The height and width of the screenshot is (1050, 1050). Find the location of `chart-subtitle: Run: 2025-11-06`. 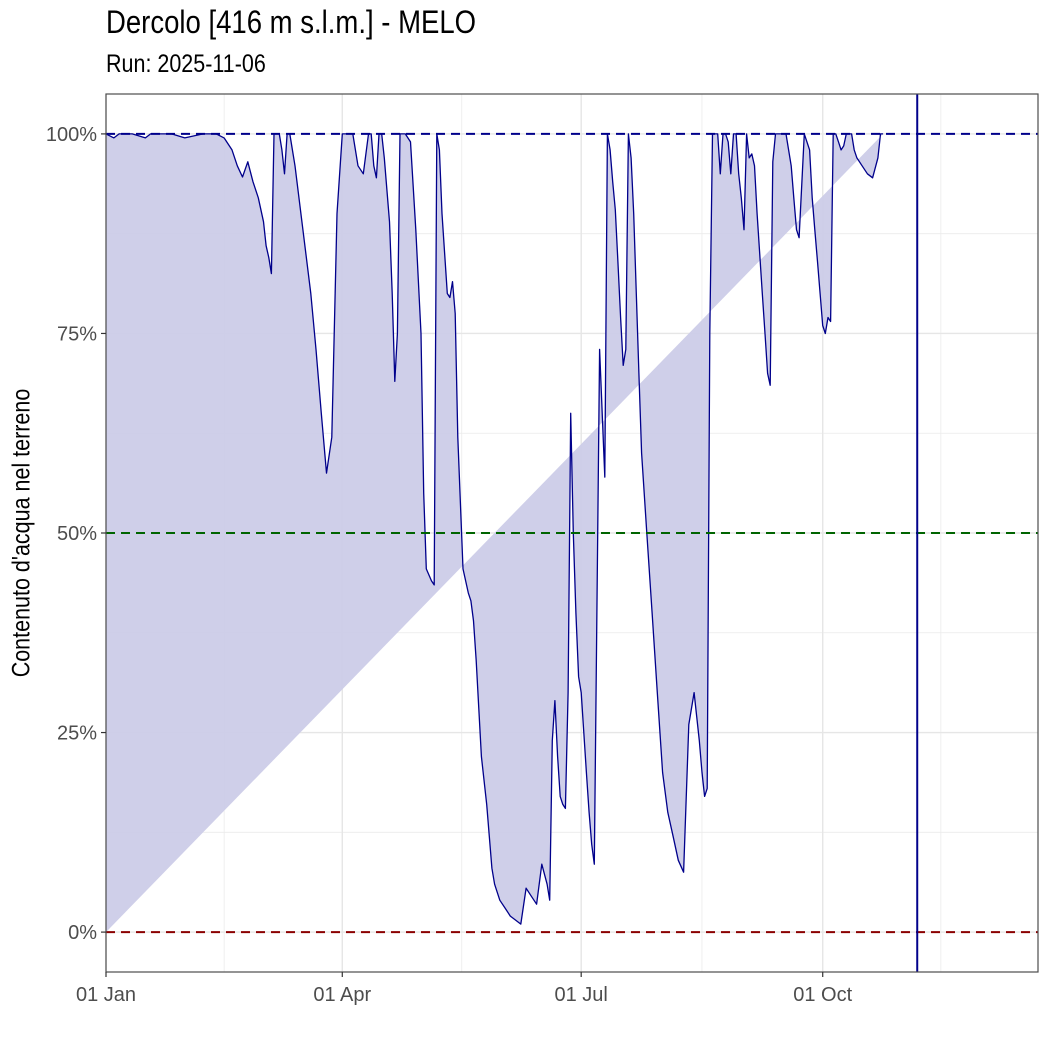

chart-subtitle: Run: 2025-11-06 is located at coordinates (186, 64).